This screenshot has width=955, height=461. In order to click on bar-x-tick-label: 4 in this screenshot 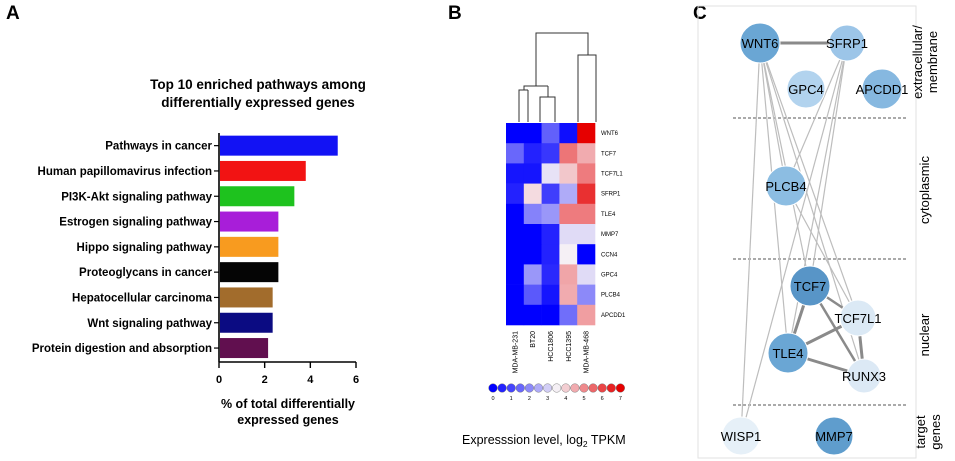, I will do `click(310, 380)`.